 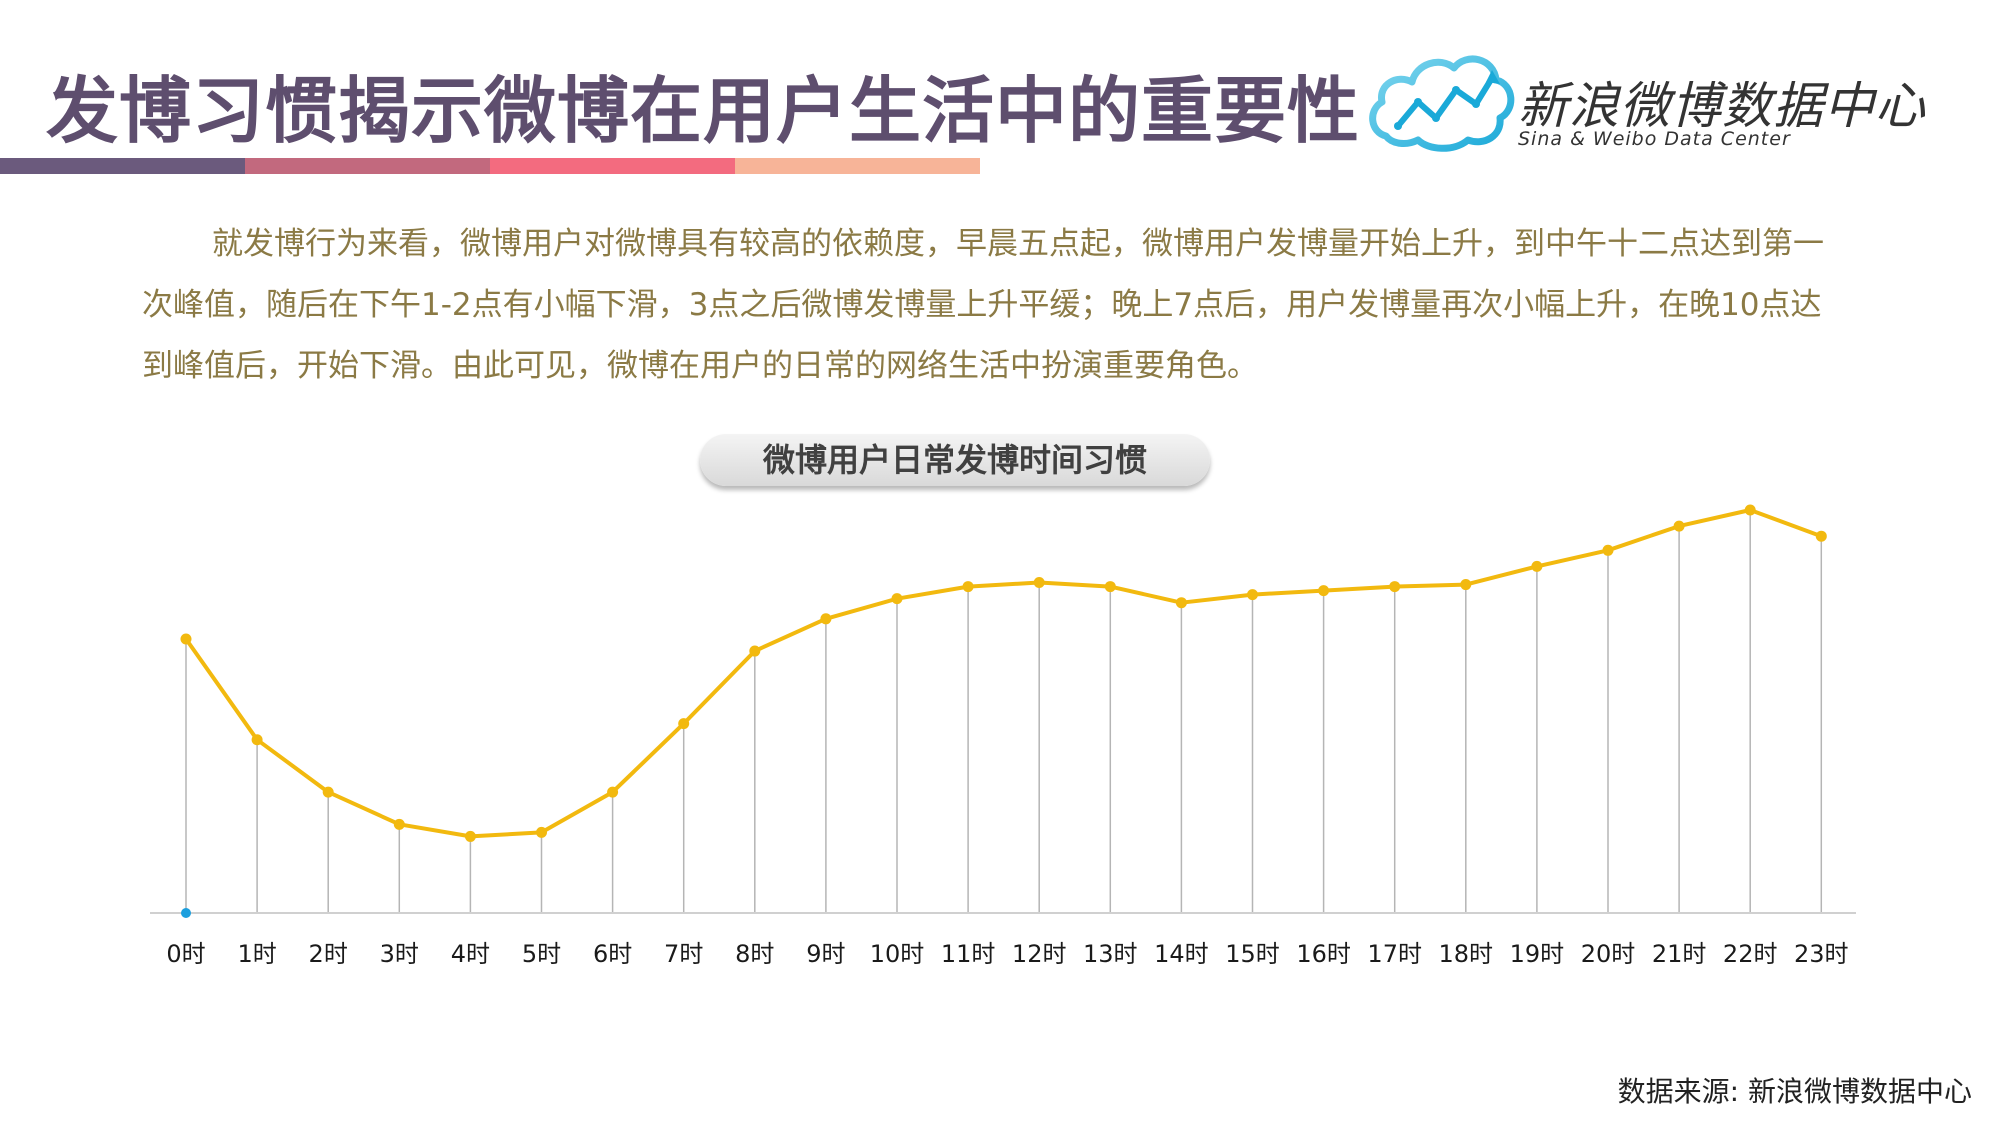 I want to click on x-tick-label: 5时, so click(x=541, y=954).